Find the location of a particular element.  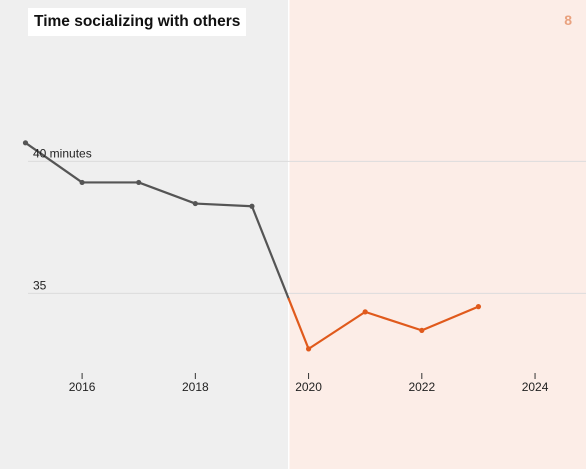

x-tick-label-2022: 2022 is located at coordinates (421, 387).